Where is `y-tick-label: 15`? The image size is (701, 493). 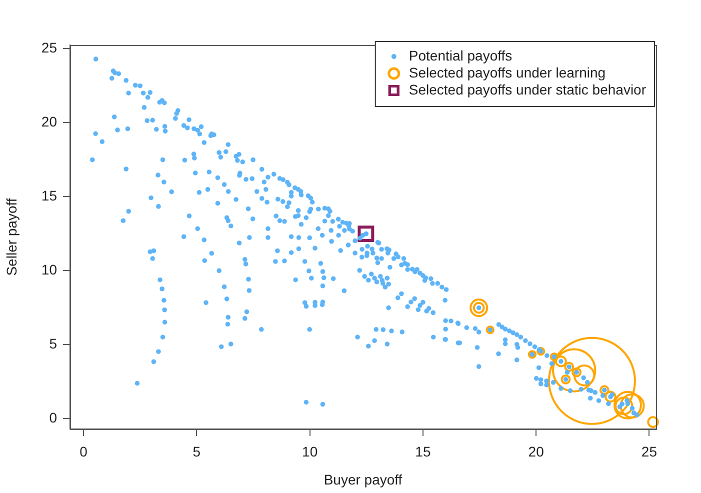
y-tick-label: 15 is located at coordinates (49, 196).